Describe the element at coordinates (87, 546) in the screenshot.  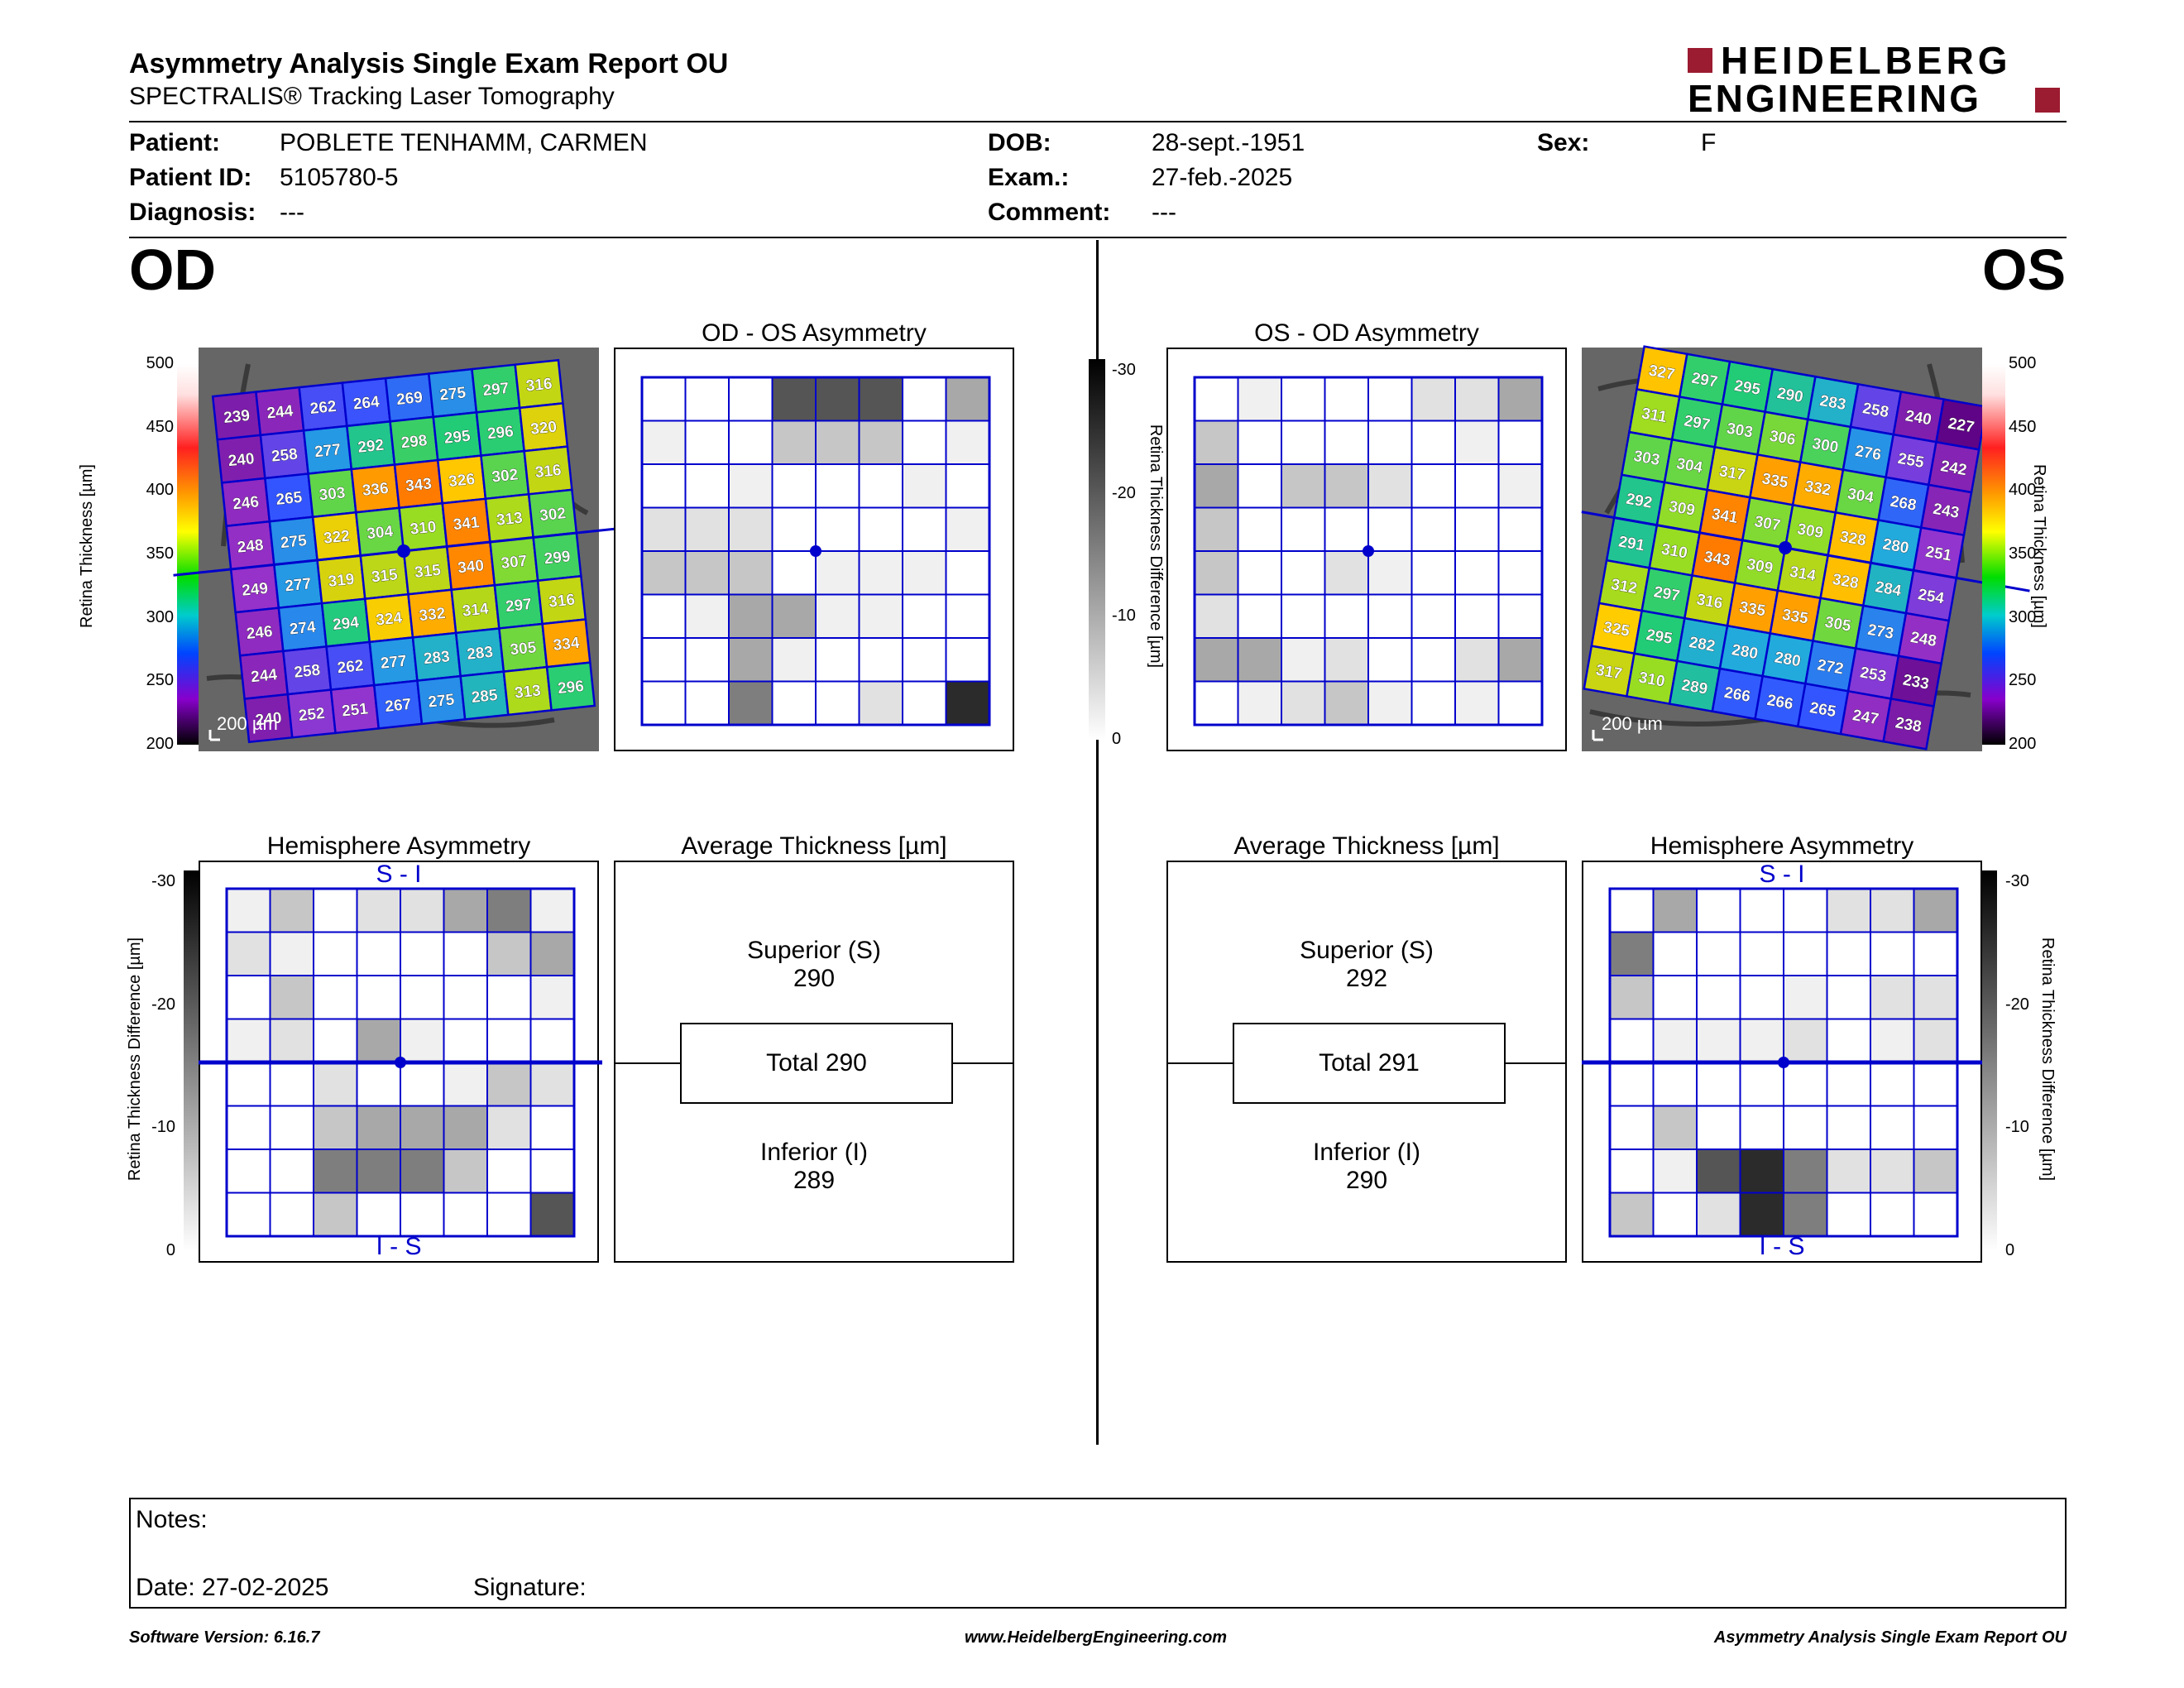
I see `od-thickness-axis-label: Retina Thickness [µm]` at that location.